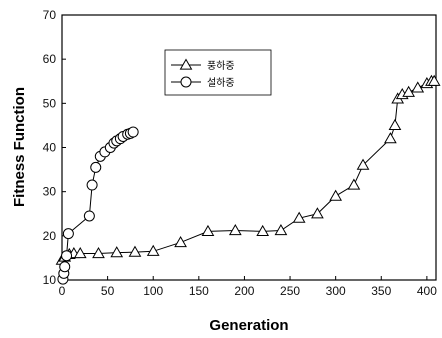 This screenshot has width=442, height=338. What do you see at coordinates (108, 291) in the screenshot?
I see `x-tick-label: 50` at bounding box center [108, 291].